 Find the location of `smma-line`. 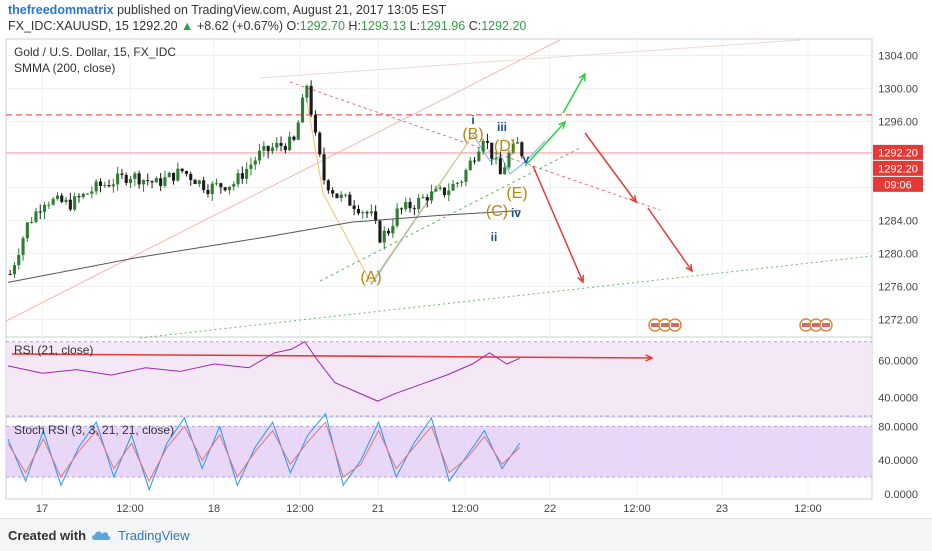

smma-line is located at coordinates (263, 246).